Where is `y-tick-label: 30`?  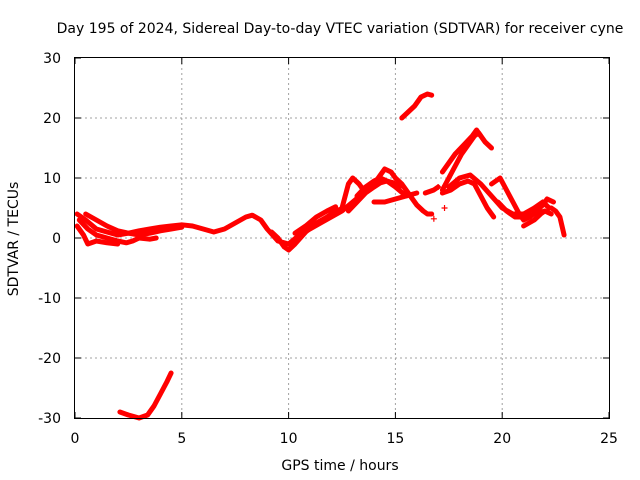 y-tick-label: 30 is located at coordinates (52, 59).